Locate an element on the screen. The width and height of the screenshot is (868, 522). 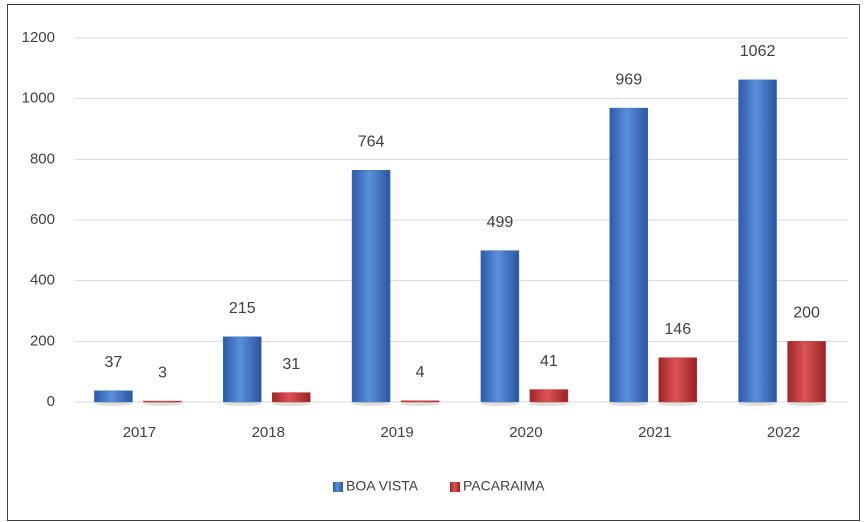
value-label: 4 is located at coordinates (420, 372).